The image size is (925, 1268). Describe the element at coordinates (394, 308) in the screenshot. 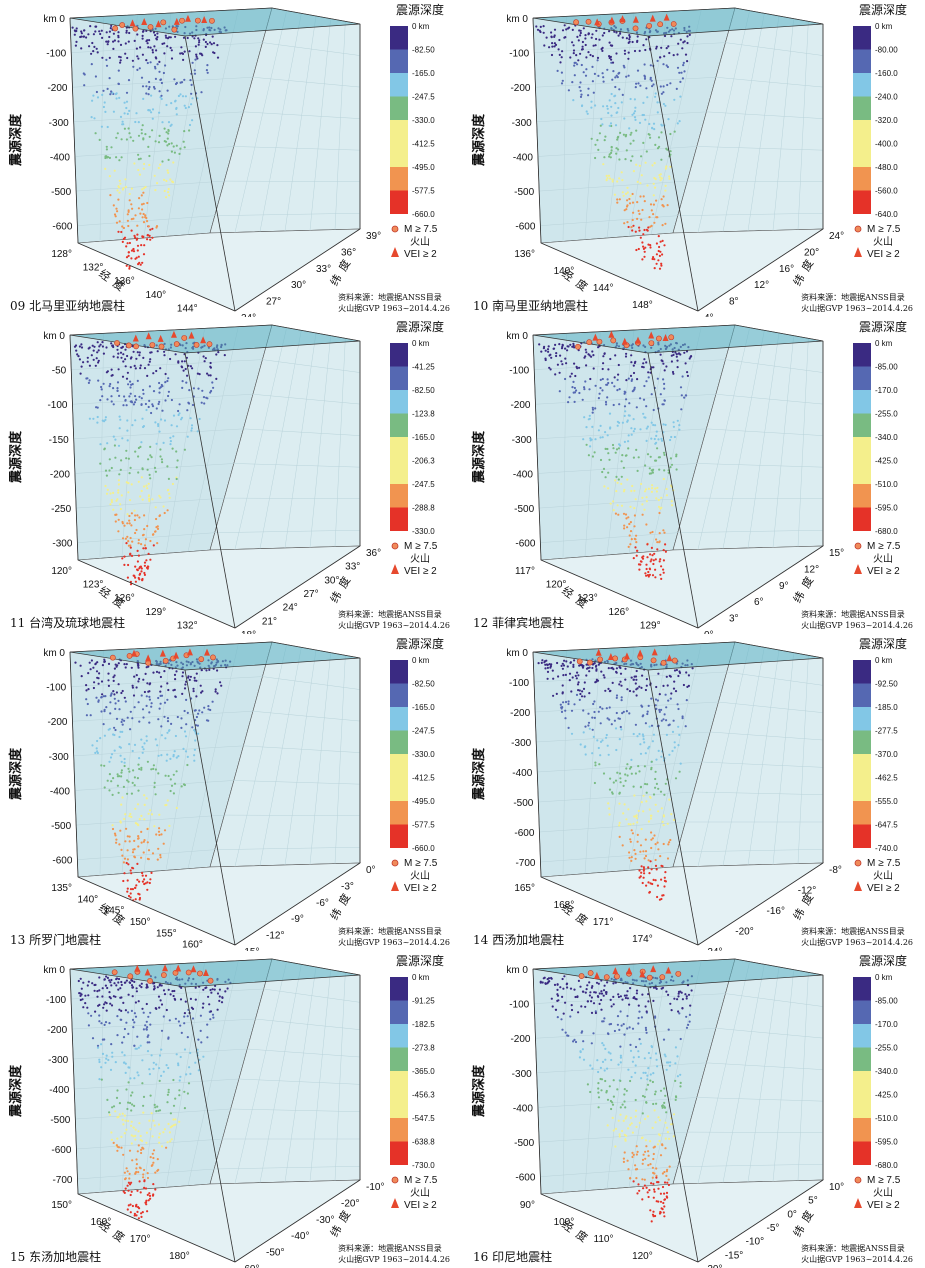

I see `source-volcano: 火山据GVP 1963~2014.4.26` at that location.